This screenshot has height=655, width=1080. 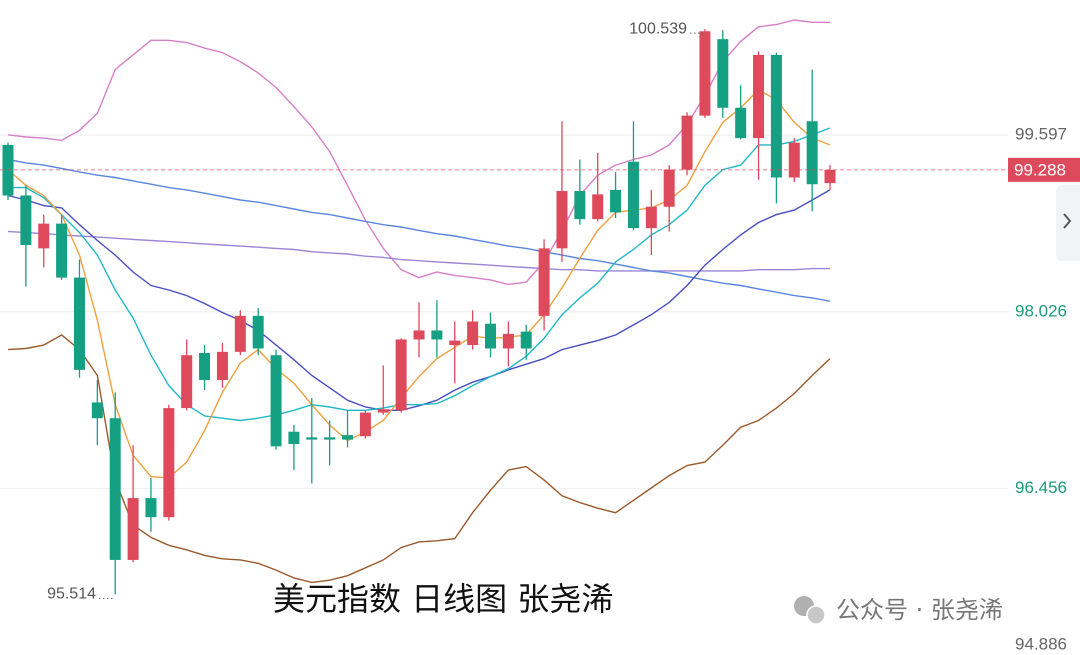 I want to click on last-price-label: 99.288, so click(x=1040, y=169).